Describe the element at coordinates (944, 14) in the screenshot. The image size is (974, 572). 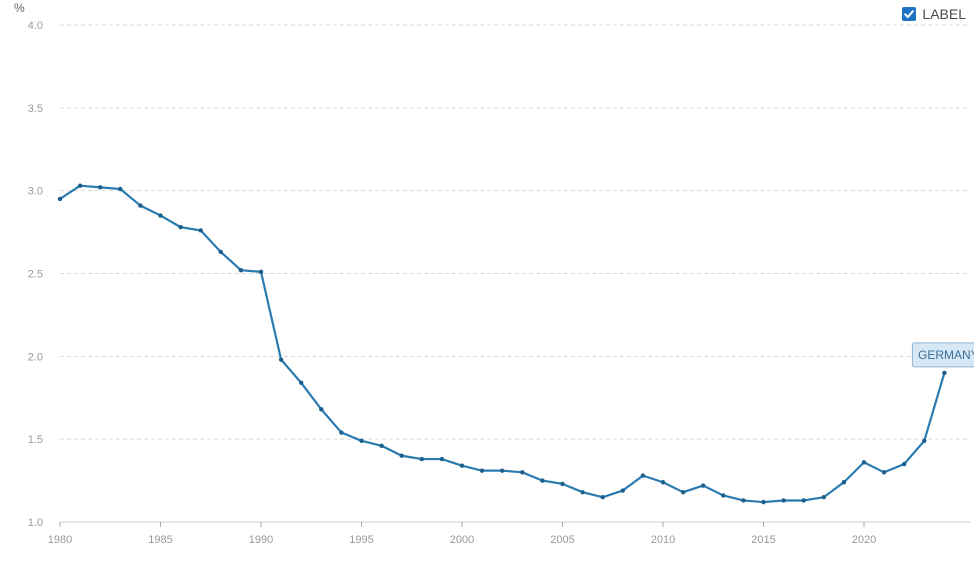
I see `legend-label: LABEL` at that location.